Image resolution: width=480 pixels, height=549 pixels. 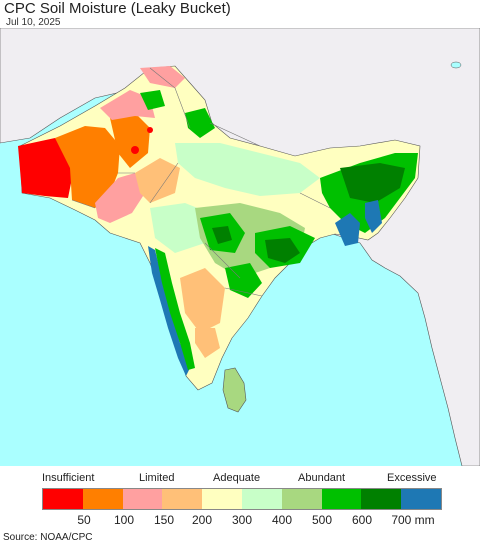 I want to click on zone-green-deccan, so click(x=243, y=280).